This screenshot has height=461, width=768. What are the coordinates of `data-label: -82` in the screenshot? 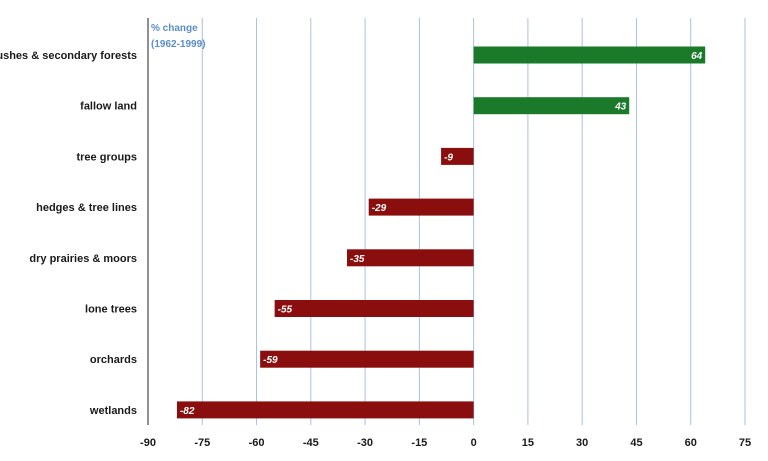 It's located at (187, 411).